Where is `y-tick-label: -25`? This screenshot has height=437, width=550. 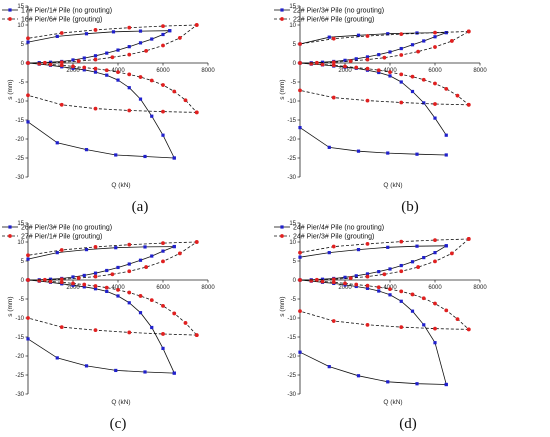 y-tick-label: -25 is located at coordinates (19, 159).